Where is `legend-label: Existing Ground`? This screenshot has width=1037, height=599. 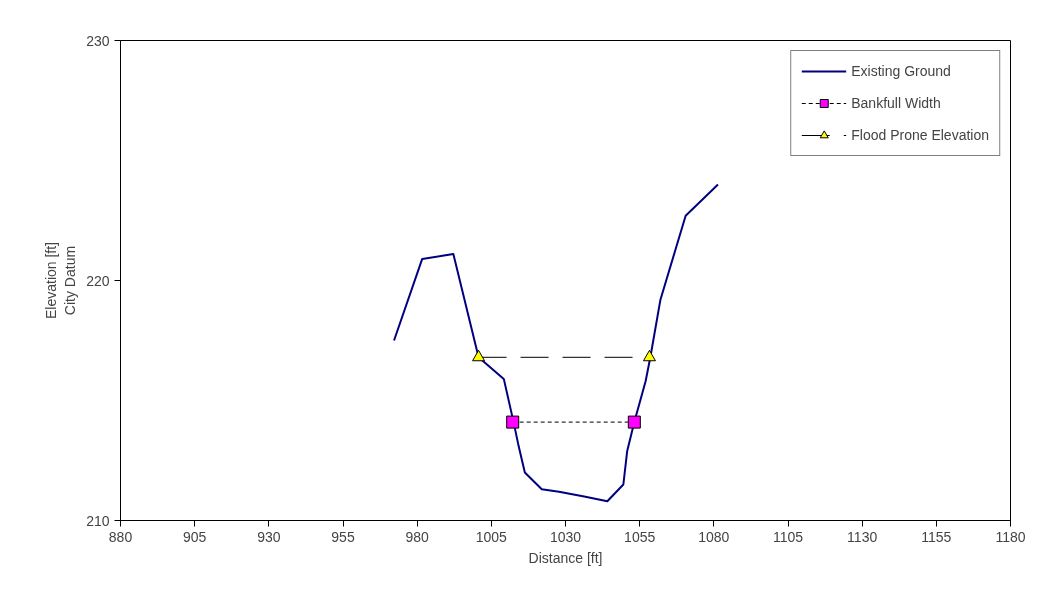 legend-label: Existing Ground is located at coordinates (901, 71).